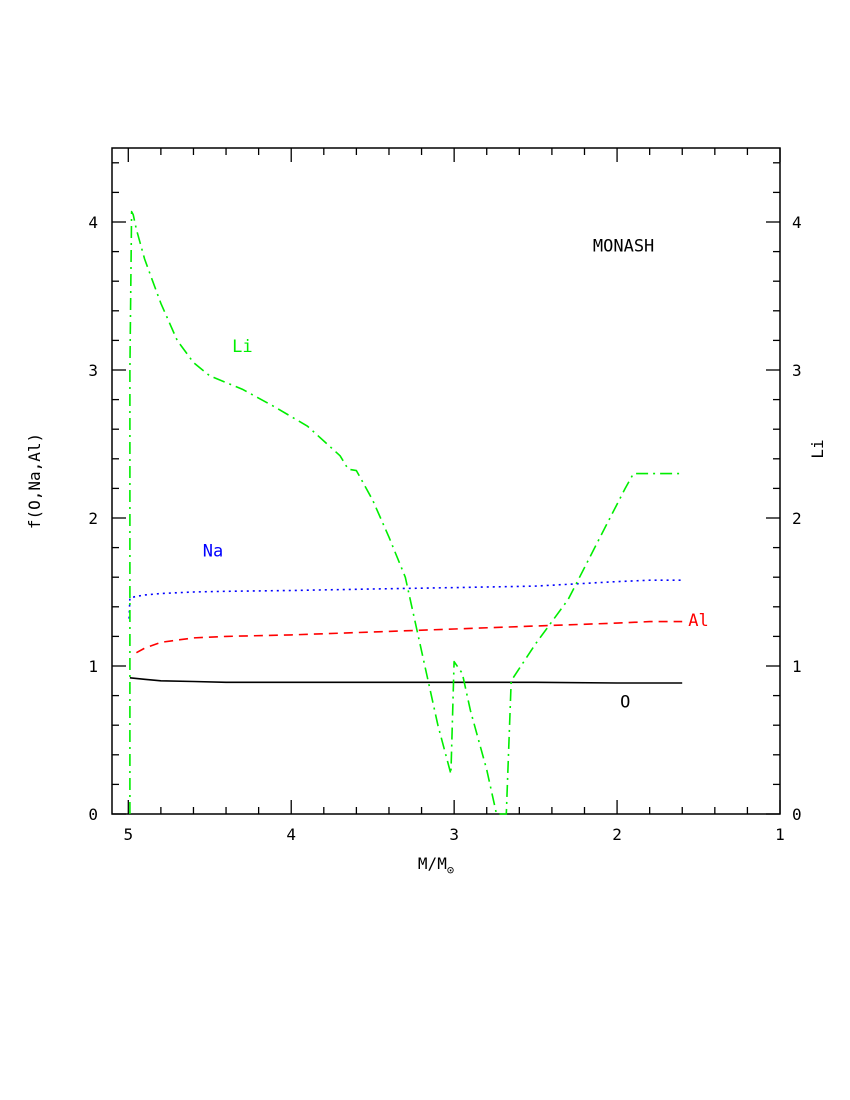 The image size is (850, 1100). I want to click on series-label-al: Al, so click(698, 621).